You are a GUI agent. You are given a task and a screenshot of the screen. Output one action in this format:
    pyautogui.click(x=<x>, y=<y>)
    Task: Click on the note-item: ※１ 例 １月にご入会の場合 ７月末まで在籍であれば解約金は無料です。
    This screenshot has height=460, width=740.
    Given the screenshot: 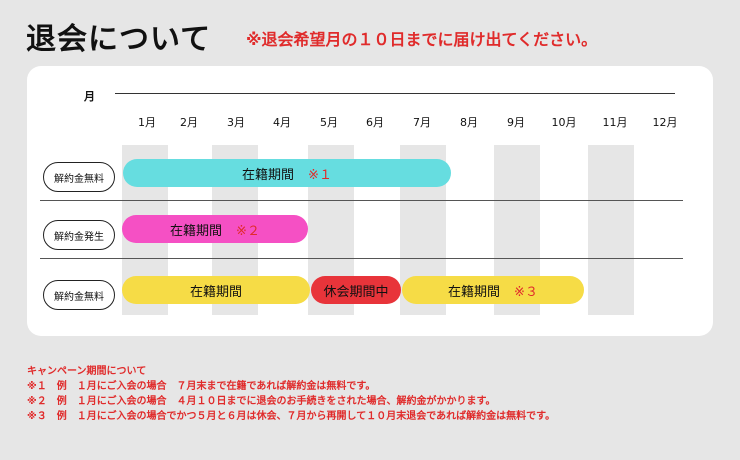 What is the action you would take?
    pyautogui.click(x=201, y=386)
    